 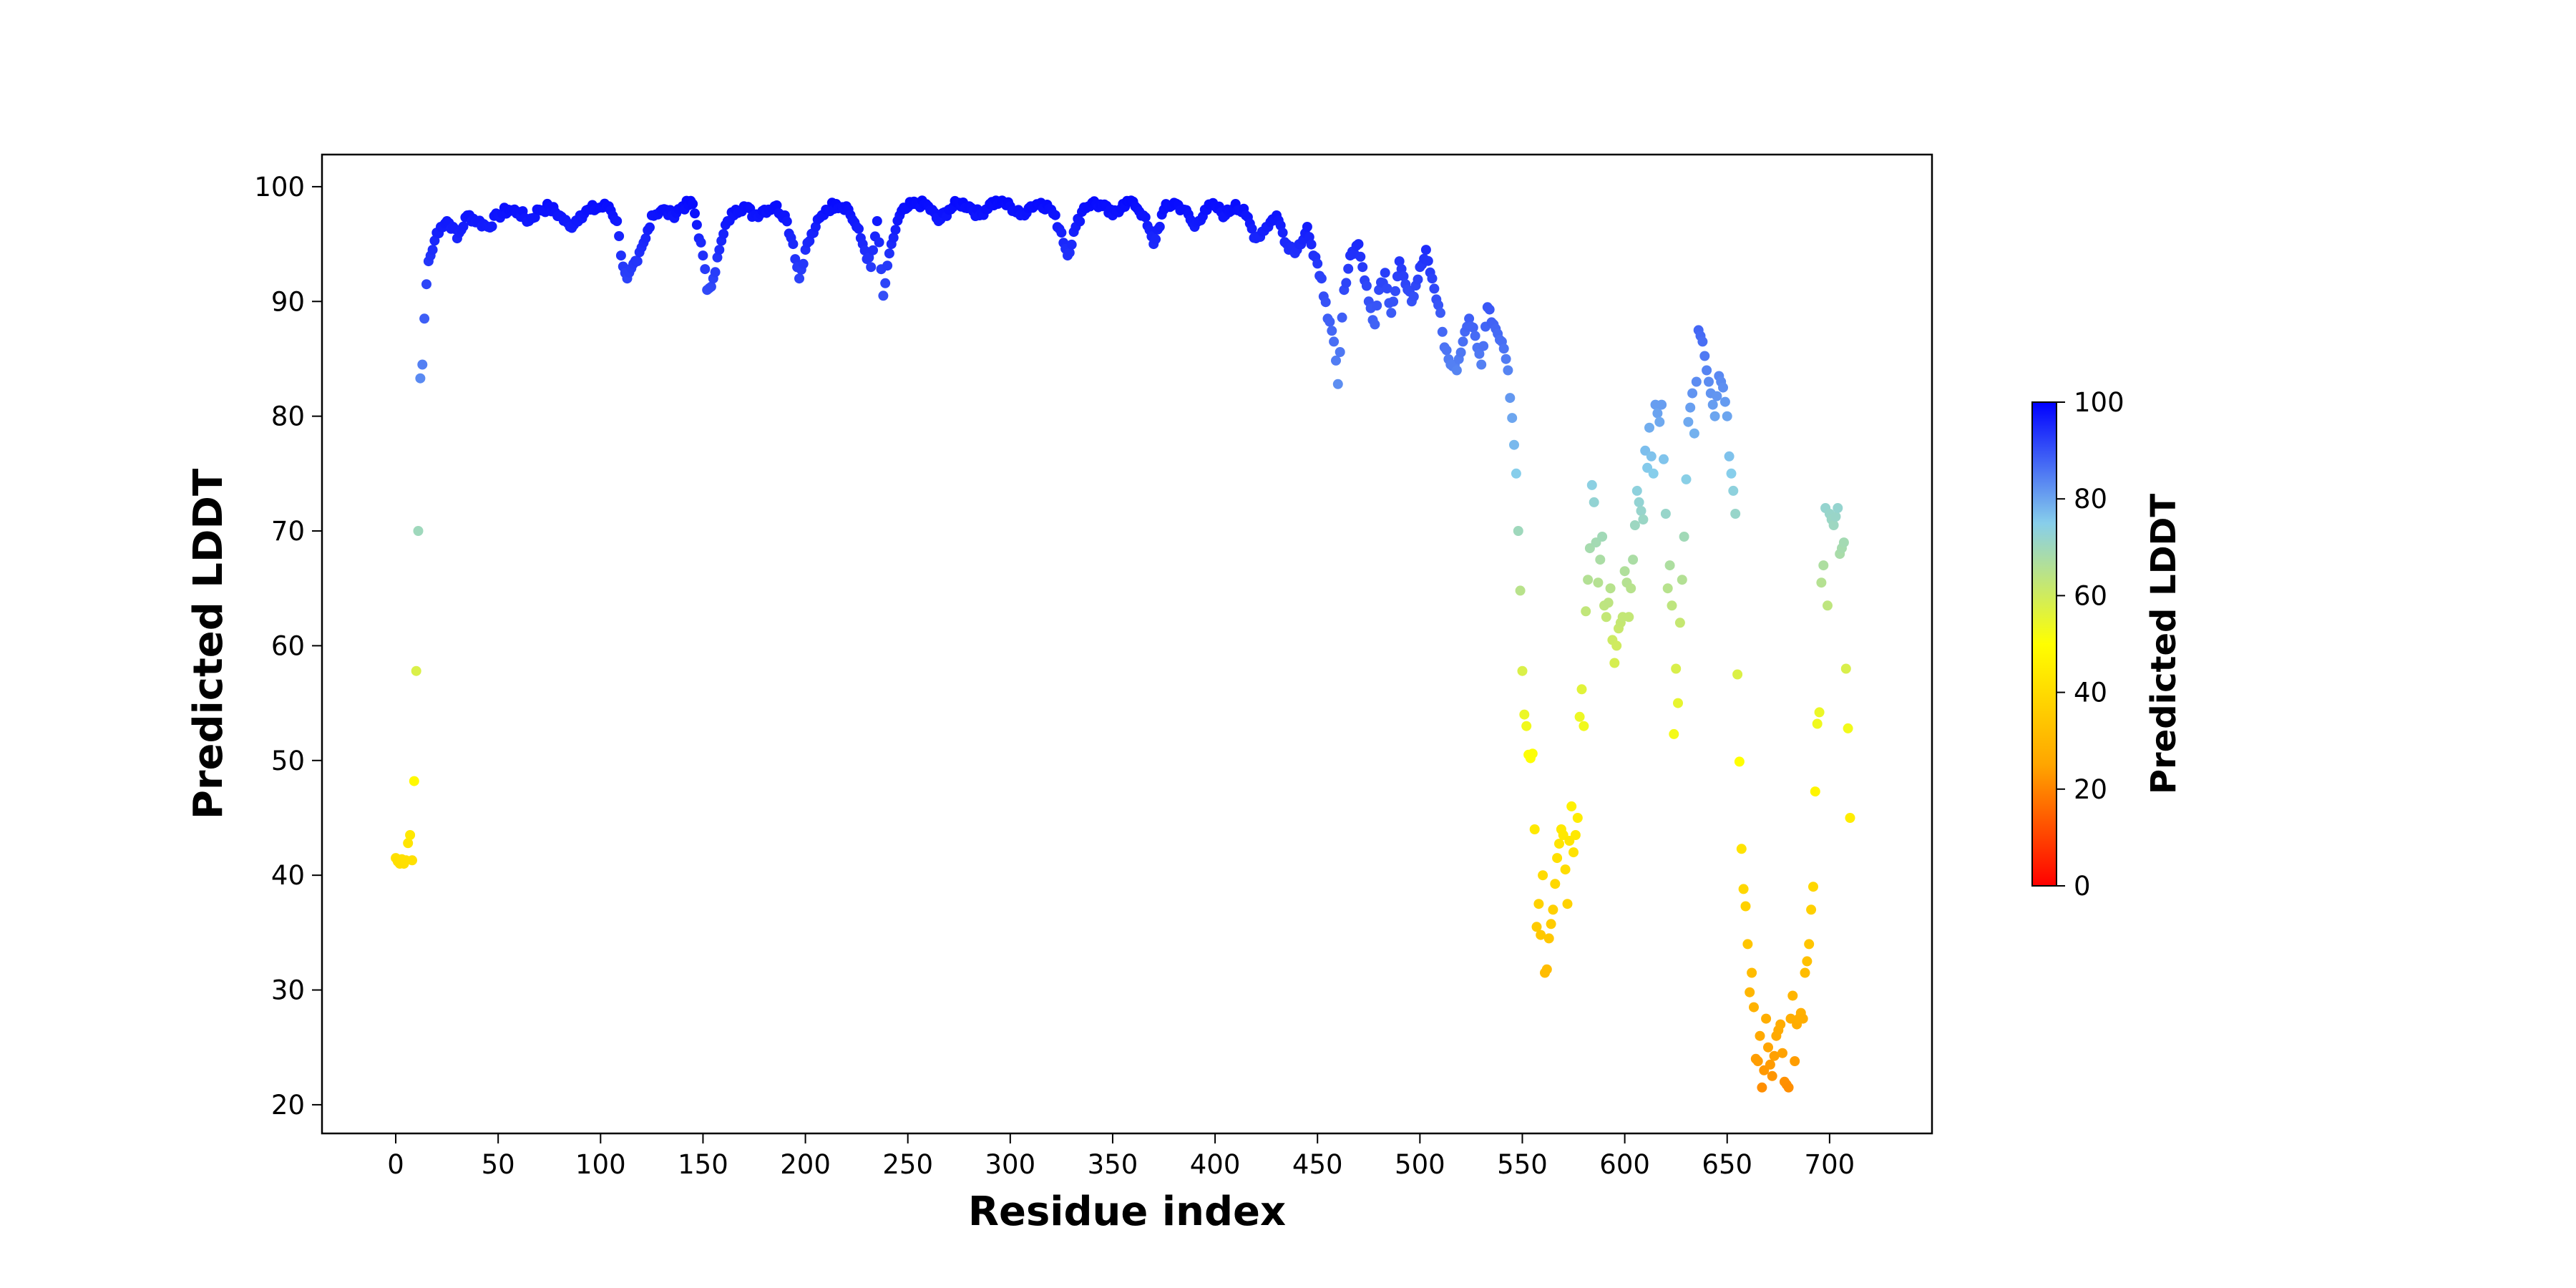 I want to click on y-tick-label: 40, so click(x=288, y=875).